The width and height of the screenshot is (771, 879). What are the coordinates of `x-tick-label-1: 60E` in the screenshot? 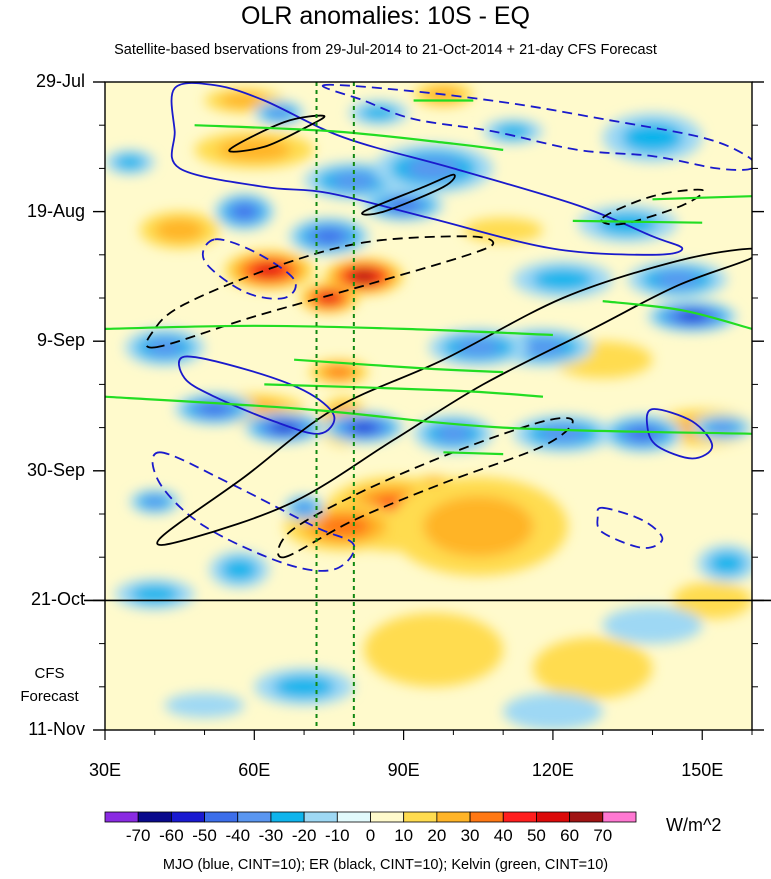 It's located at (254, 770).